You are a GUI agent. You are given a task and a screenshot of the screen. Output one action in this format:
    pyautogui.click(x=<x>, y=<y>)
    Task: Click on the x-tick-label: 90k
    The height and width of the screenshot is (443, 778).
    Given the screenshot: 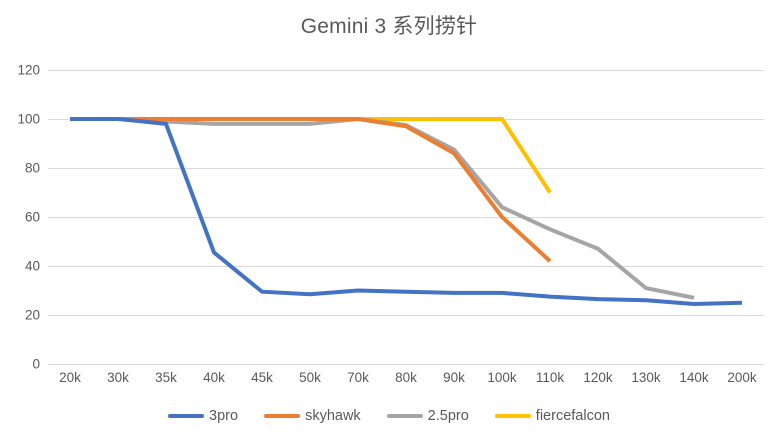 What is the action you would take?
    pyautogui.click(x=454, y=377)
    